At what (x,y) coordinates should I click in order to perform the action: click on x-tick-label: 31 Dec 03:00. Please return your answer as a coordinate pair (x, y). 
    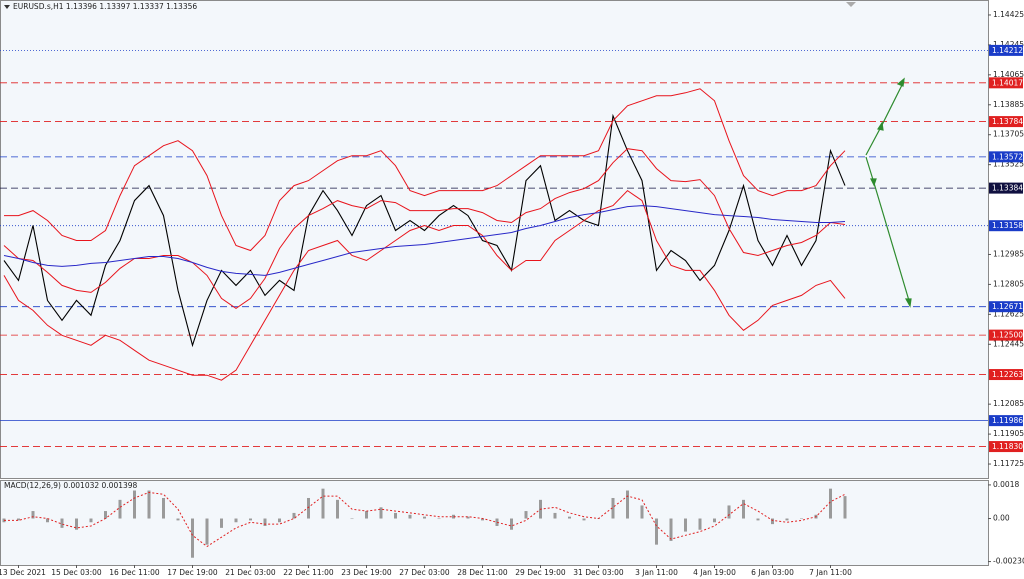
    Looking at the image, I should click on (598, 572).